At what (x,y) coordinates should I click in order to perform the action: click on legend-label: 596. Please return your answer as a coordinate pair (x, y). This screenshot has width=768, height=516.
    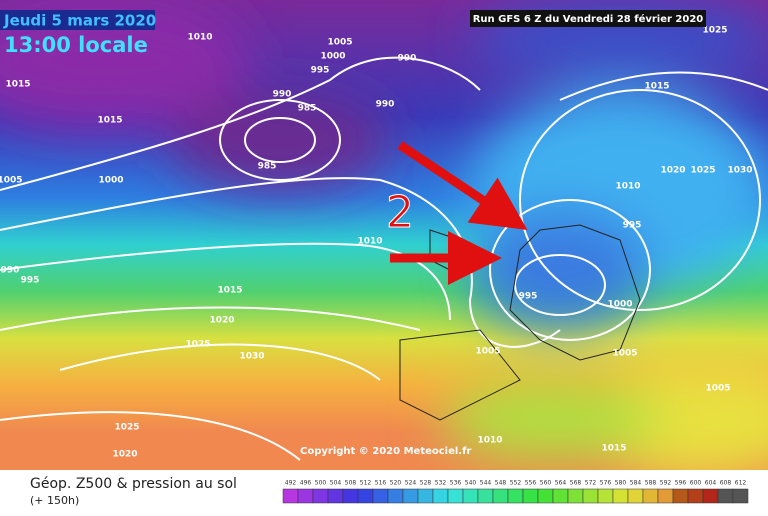
    Looking at the image, I should click on (681, 483).